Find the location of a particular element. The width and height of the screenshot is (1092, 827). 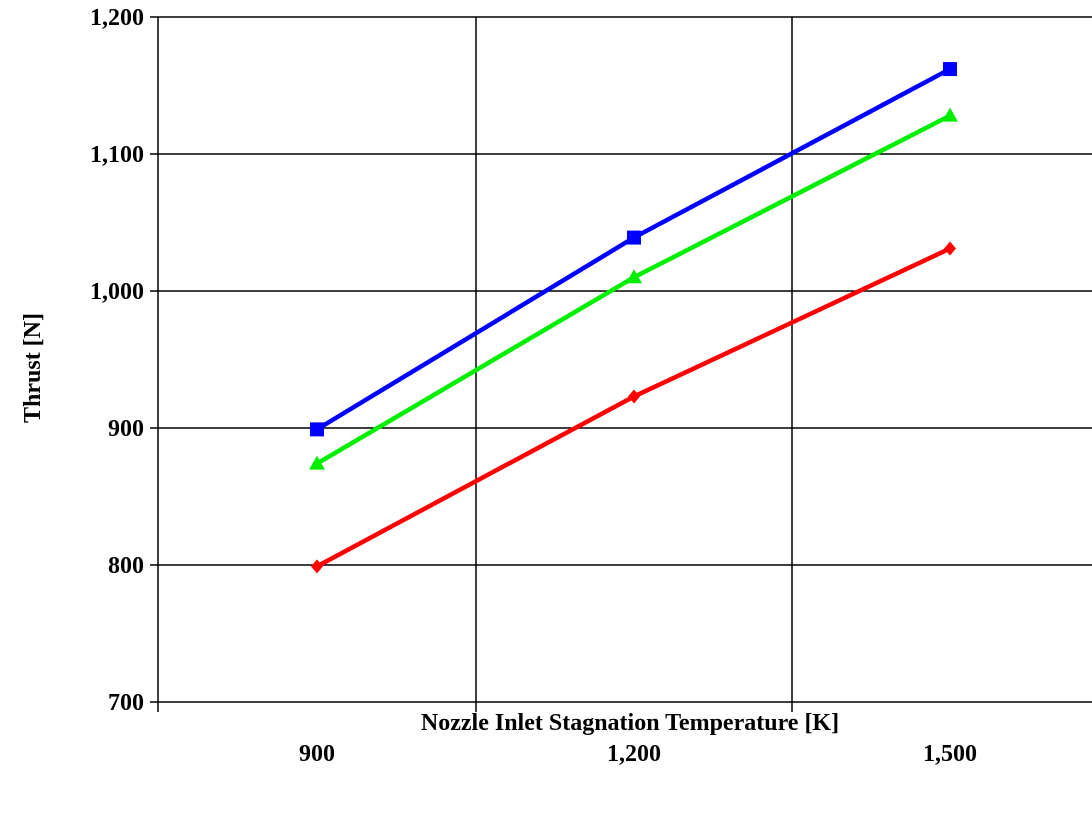

x-tick-label: 1,200 is located at coordinates (634, 754).